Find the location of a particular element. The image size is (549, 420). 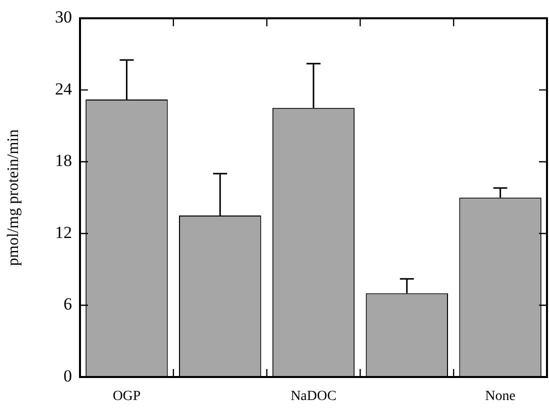

y-axis-title: pmol/mg protein/min is located at coordinates (13, 197).